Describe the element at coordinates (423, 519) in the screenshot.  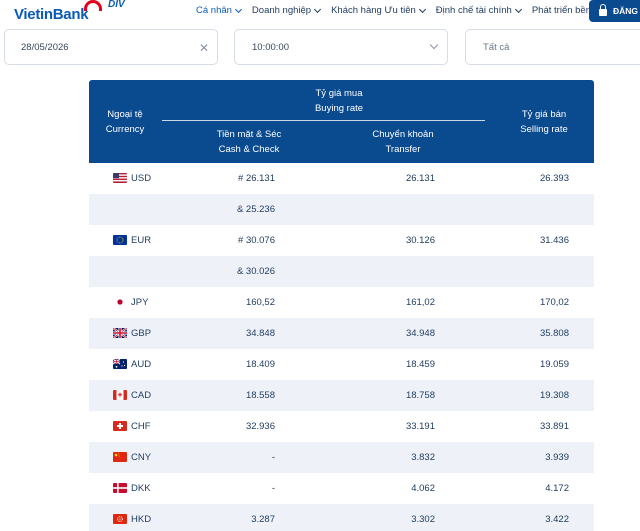
I see `transfer-rate: 3.302` at that location.